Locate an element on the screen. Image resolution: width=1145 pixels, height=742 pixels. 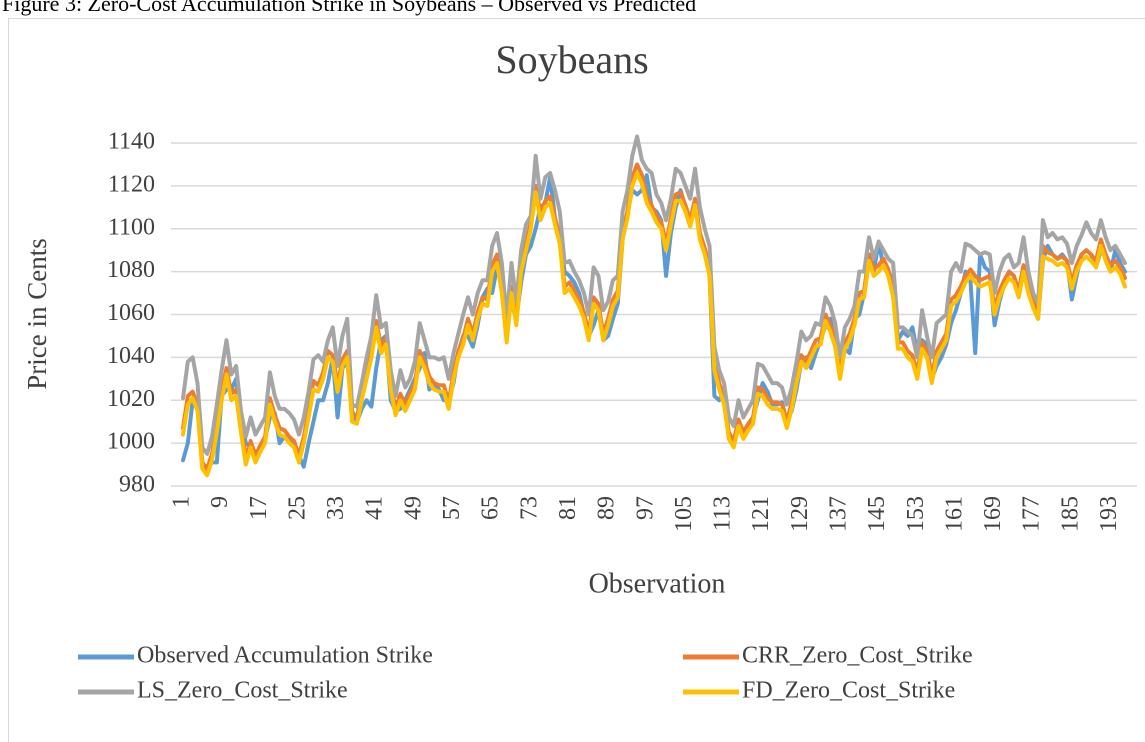
y-tick-label: 1080 is located at coordinates (131, 270).